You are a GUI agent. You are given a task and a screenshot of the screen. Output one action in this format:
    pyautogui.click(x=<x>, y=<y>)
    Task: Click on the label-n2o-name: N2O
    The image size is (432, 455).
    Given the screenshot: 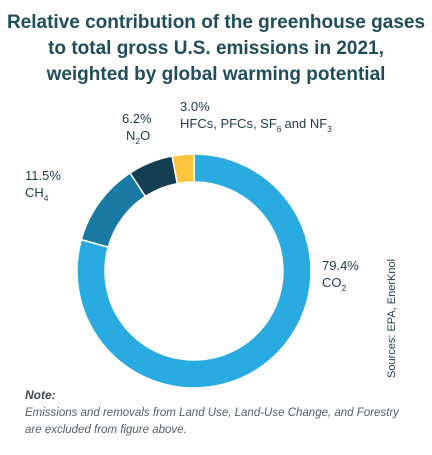 What is the action you would take?
    pyautogui.click(x=138, y=137)
    